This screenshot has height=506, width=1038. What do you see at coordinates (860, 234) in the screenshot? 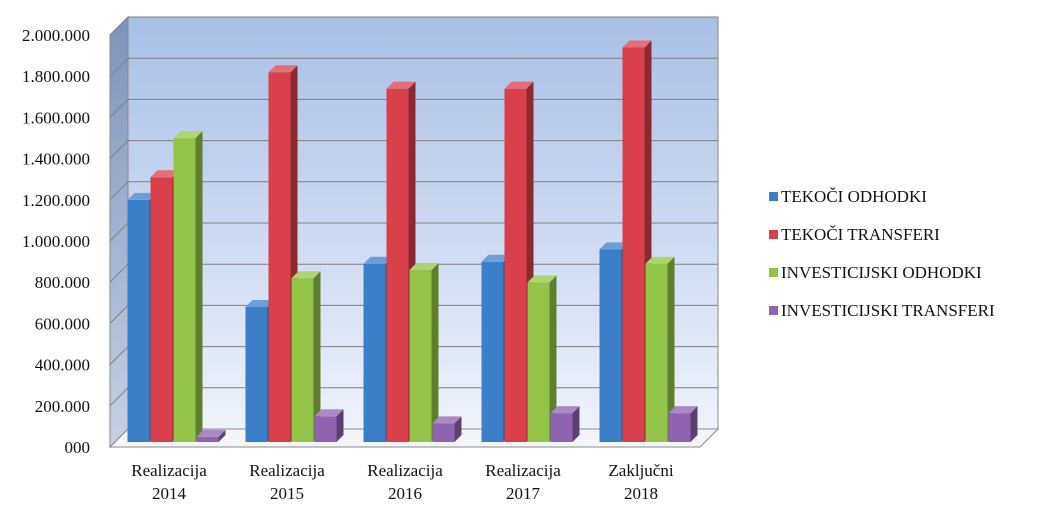
I see `legend-label-tekoci-transferi: TEKOČI TRANSFERI` at bounding box center [860, 234].